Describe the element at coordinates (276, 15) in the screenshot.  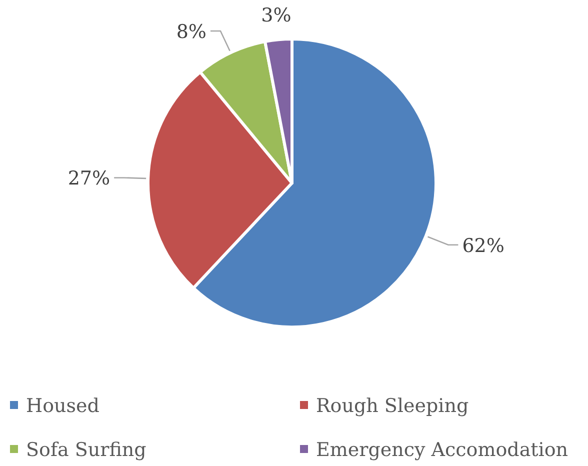
I see `data-label: 3%` at that location.